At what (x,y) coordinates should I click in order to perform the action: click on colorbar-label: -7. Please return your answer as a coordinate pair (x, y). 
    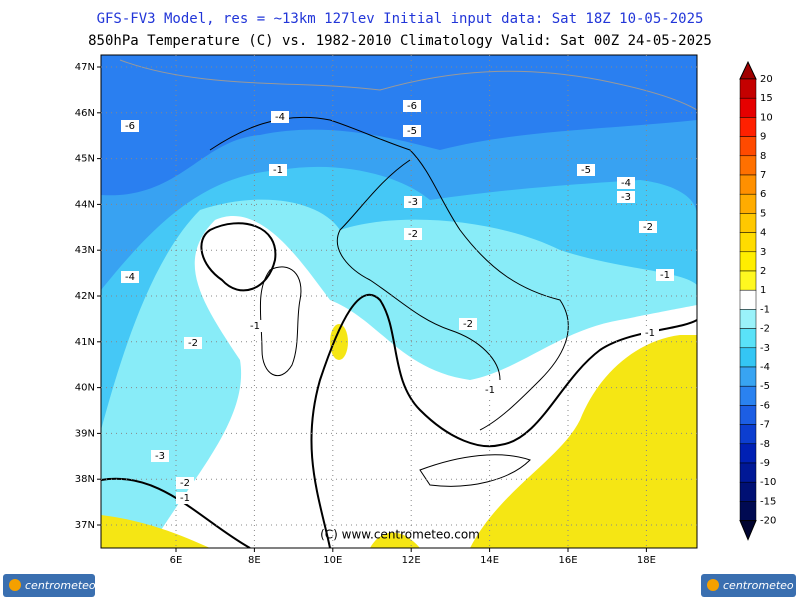
    Looking at the image, I should click on (765, 425).